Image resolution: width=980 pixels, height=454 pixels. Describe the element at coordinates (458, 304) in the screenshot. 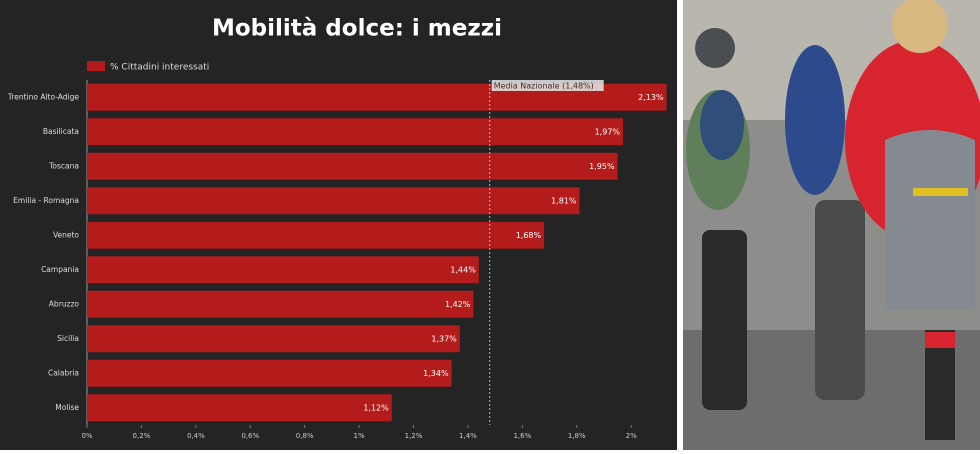

I see `value-label: 1,42%` at that location.